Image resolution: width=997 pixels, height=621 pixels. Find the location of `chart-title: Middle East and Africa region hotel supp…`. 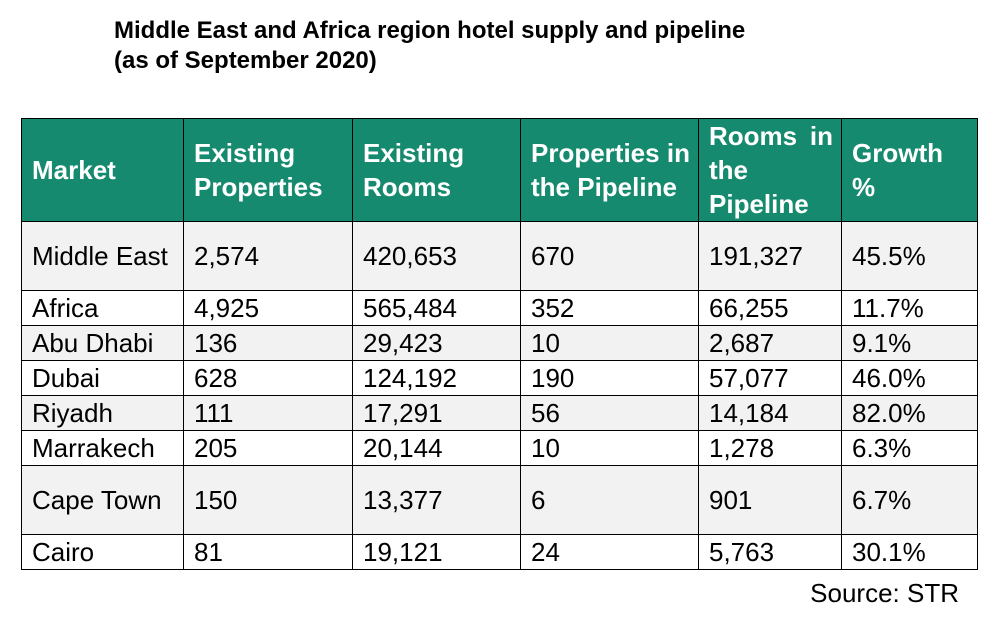

chart-title: Middle East and Africa region hotel supp… is located at coordinates (544, 46).